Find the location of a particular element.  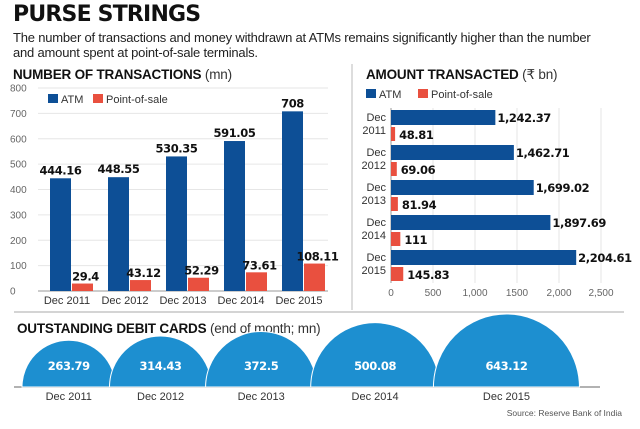

x-tick-label: 1500 is located at coordinates (517, 293).